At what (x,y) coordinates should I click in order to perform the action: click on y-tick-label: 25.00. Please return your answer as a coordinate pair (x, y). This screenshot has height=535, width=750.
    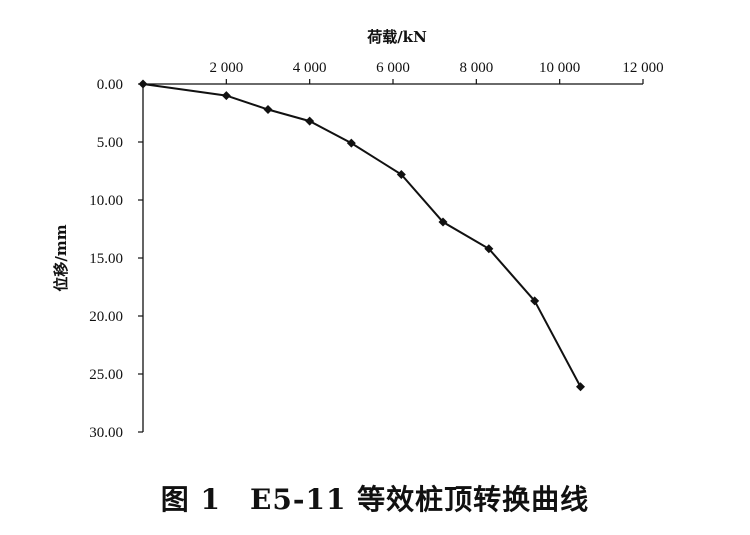
    Looking at the image, I should click on (106, 375).